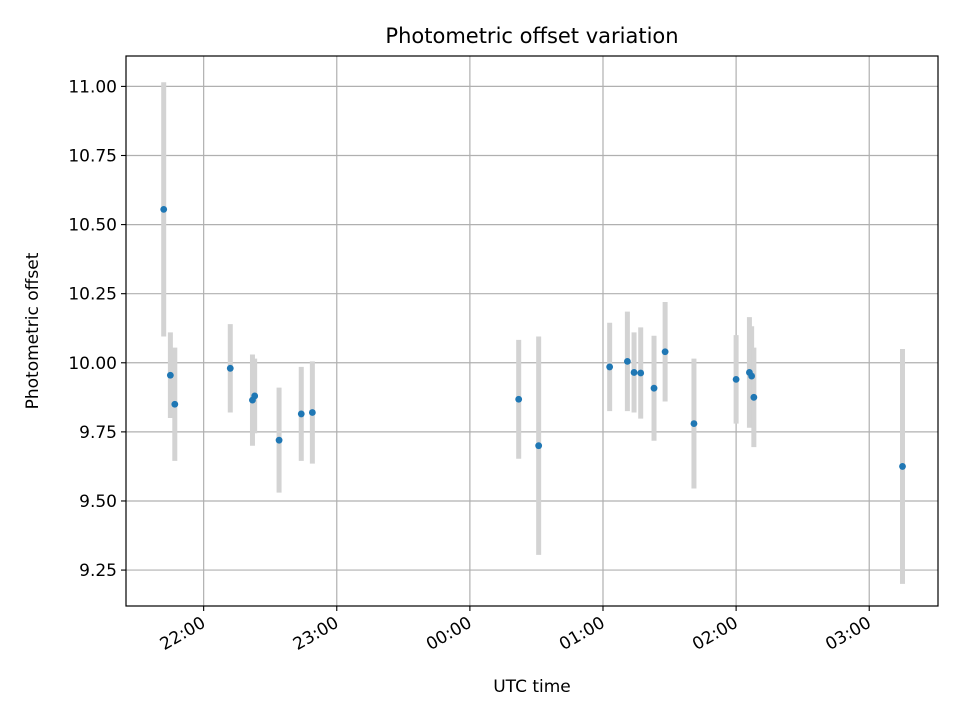 The width and height of the screenshot is (960, 720). I want to click on y-tick-label: 10.50, so click(92, 226).